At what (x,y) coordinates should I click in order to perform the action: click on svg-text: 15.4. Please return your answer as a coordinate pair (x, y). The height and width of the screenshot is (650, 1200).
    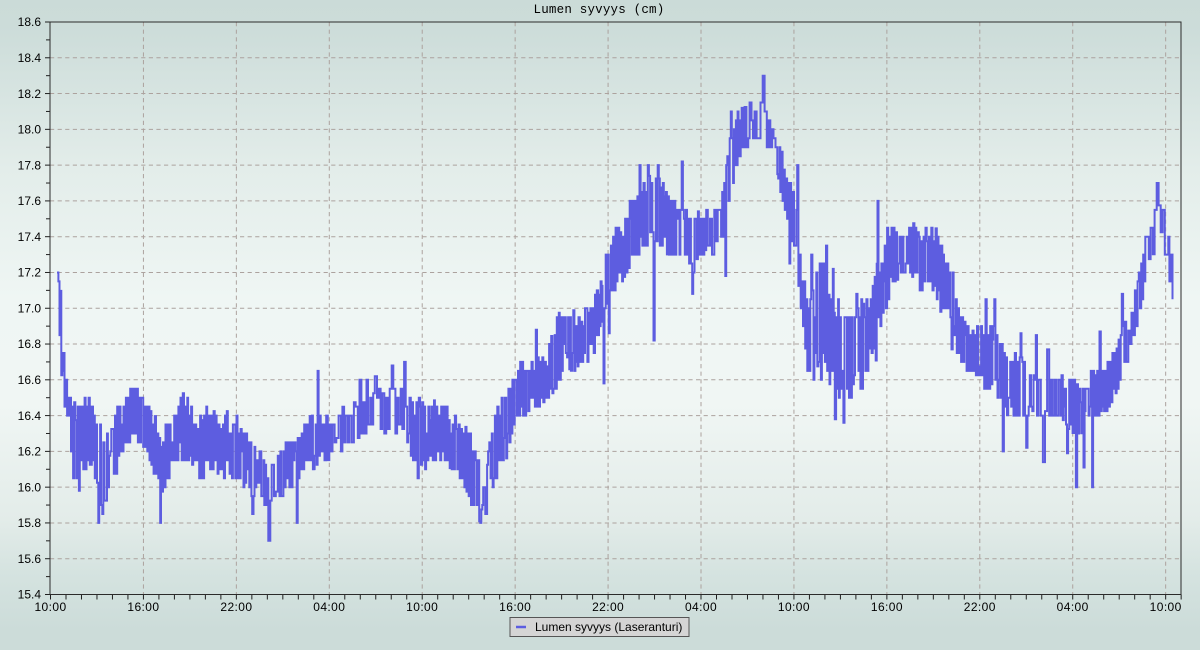
    Looking at the image, I should click on (30, 595).